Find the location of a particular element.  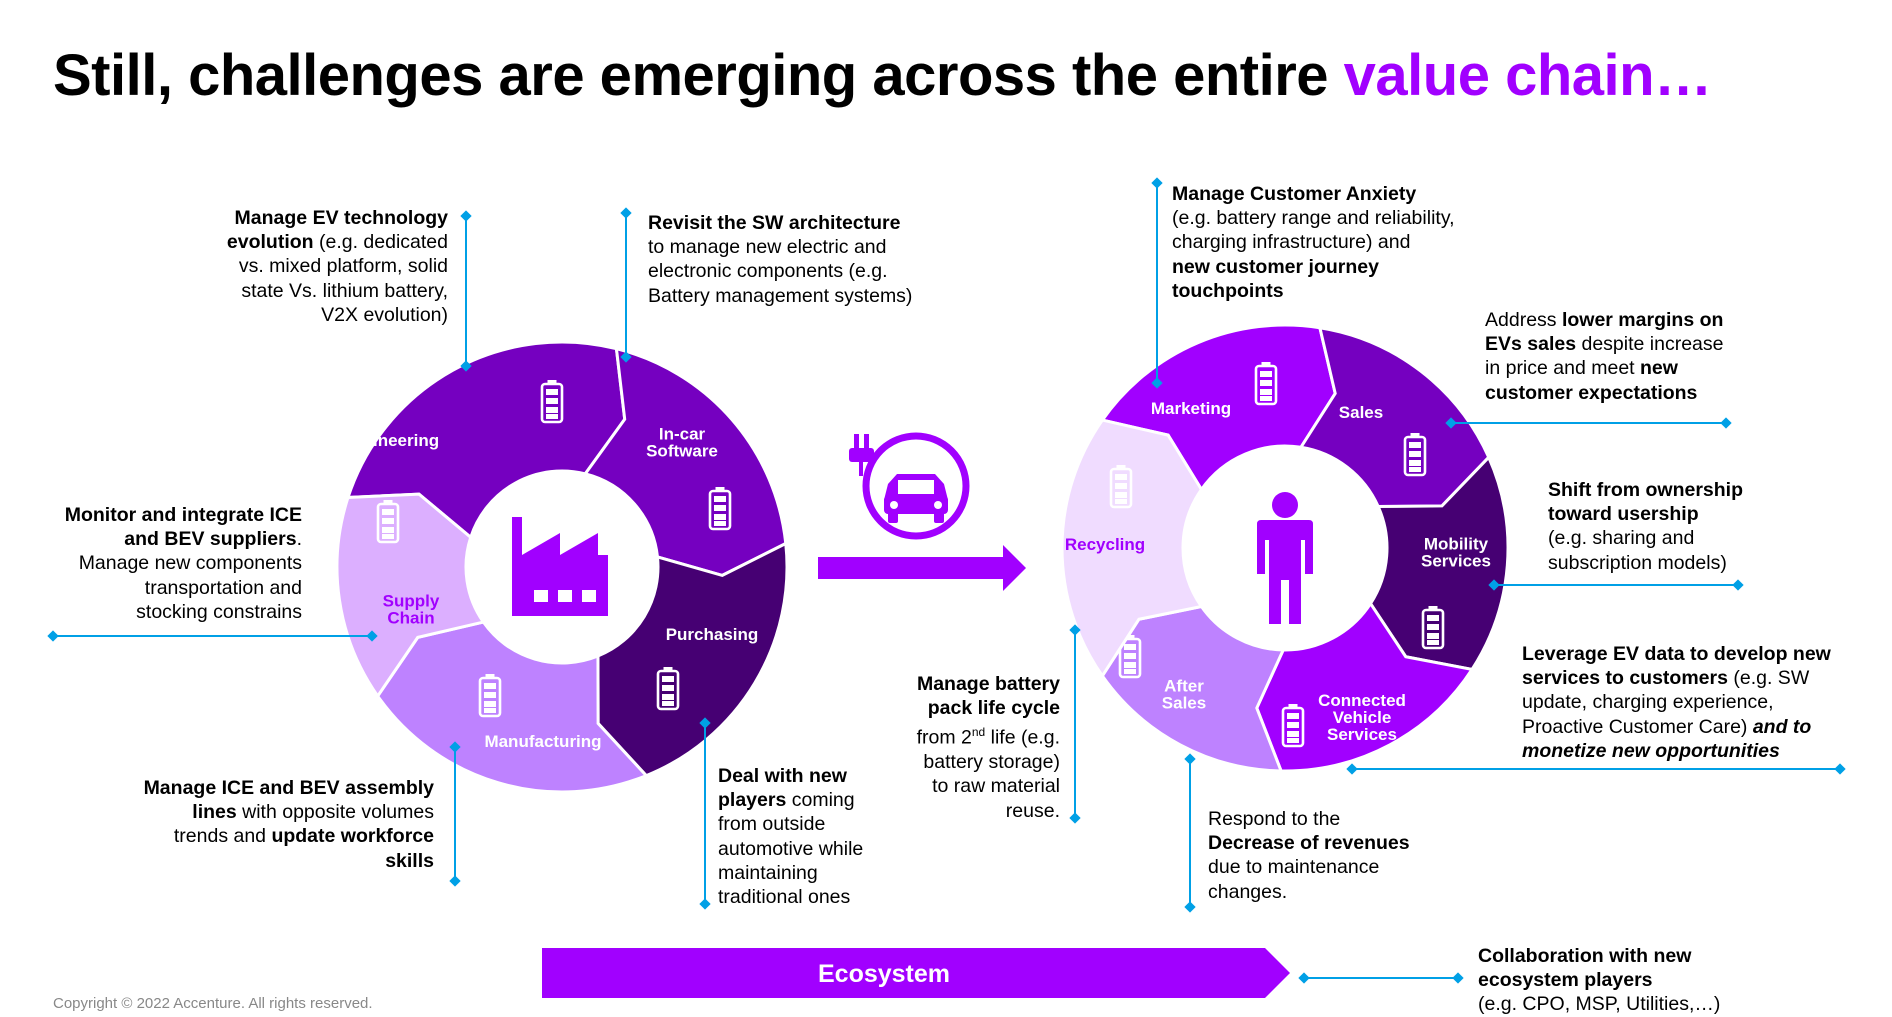

segment-label-connected-vehicle-services: Connected Vehicle Services is located at coordinates (1362, 717).